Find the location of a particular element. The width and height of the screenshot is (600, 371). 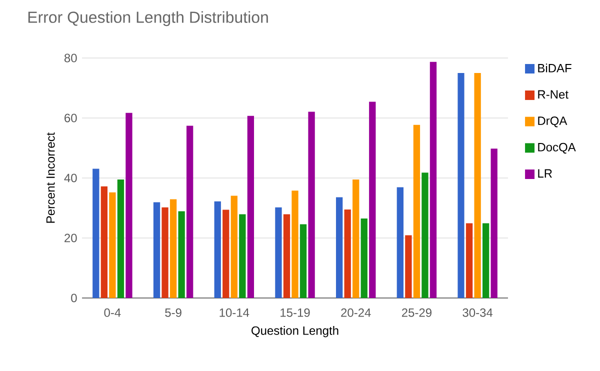

x-tick-label: 15-19 is located at coordinates (295, 312).